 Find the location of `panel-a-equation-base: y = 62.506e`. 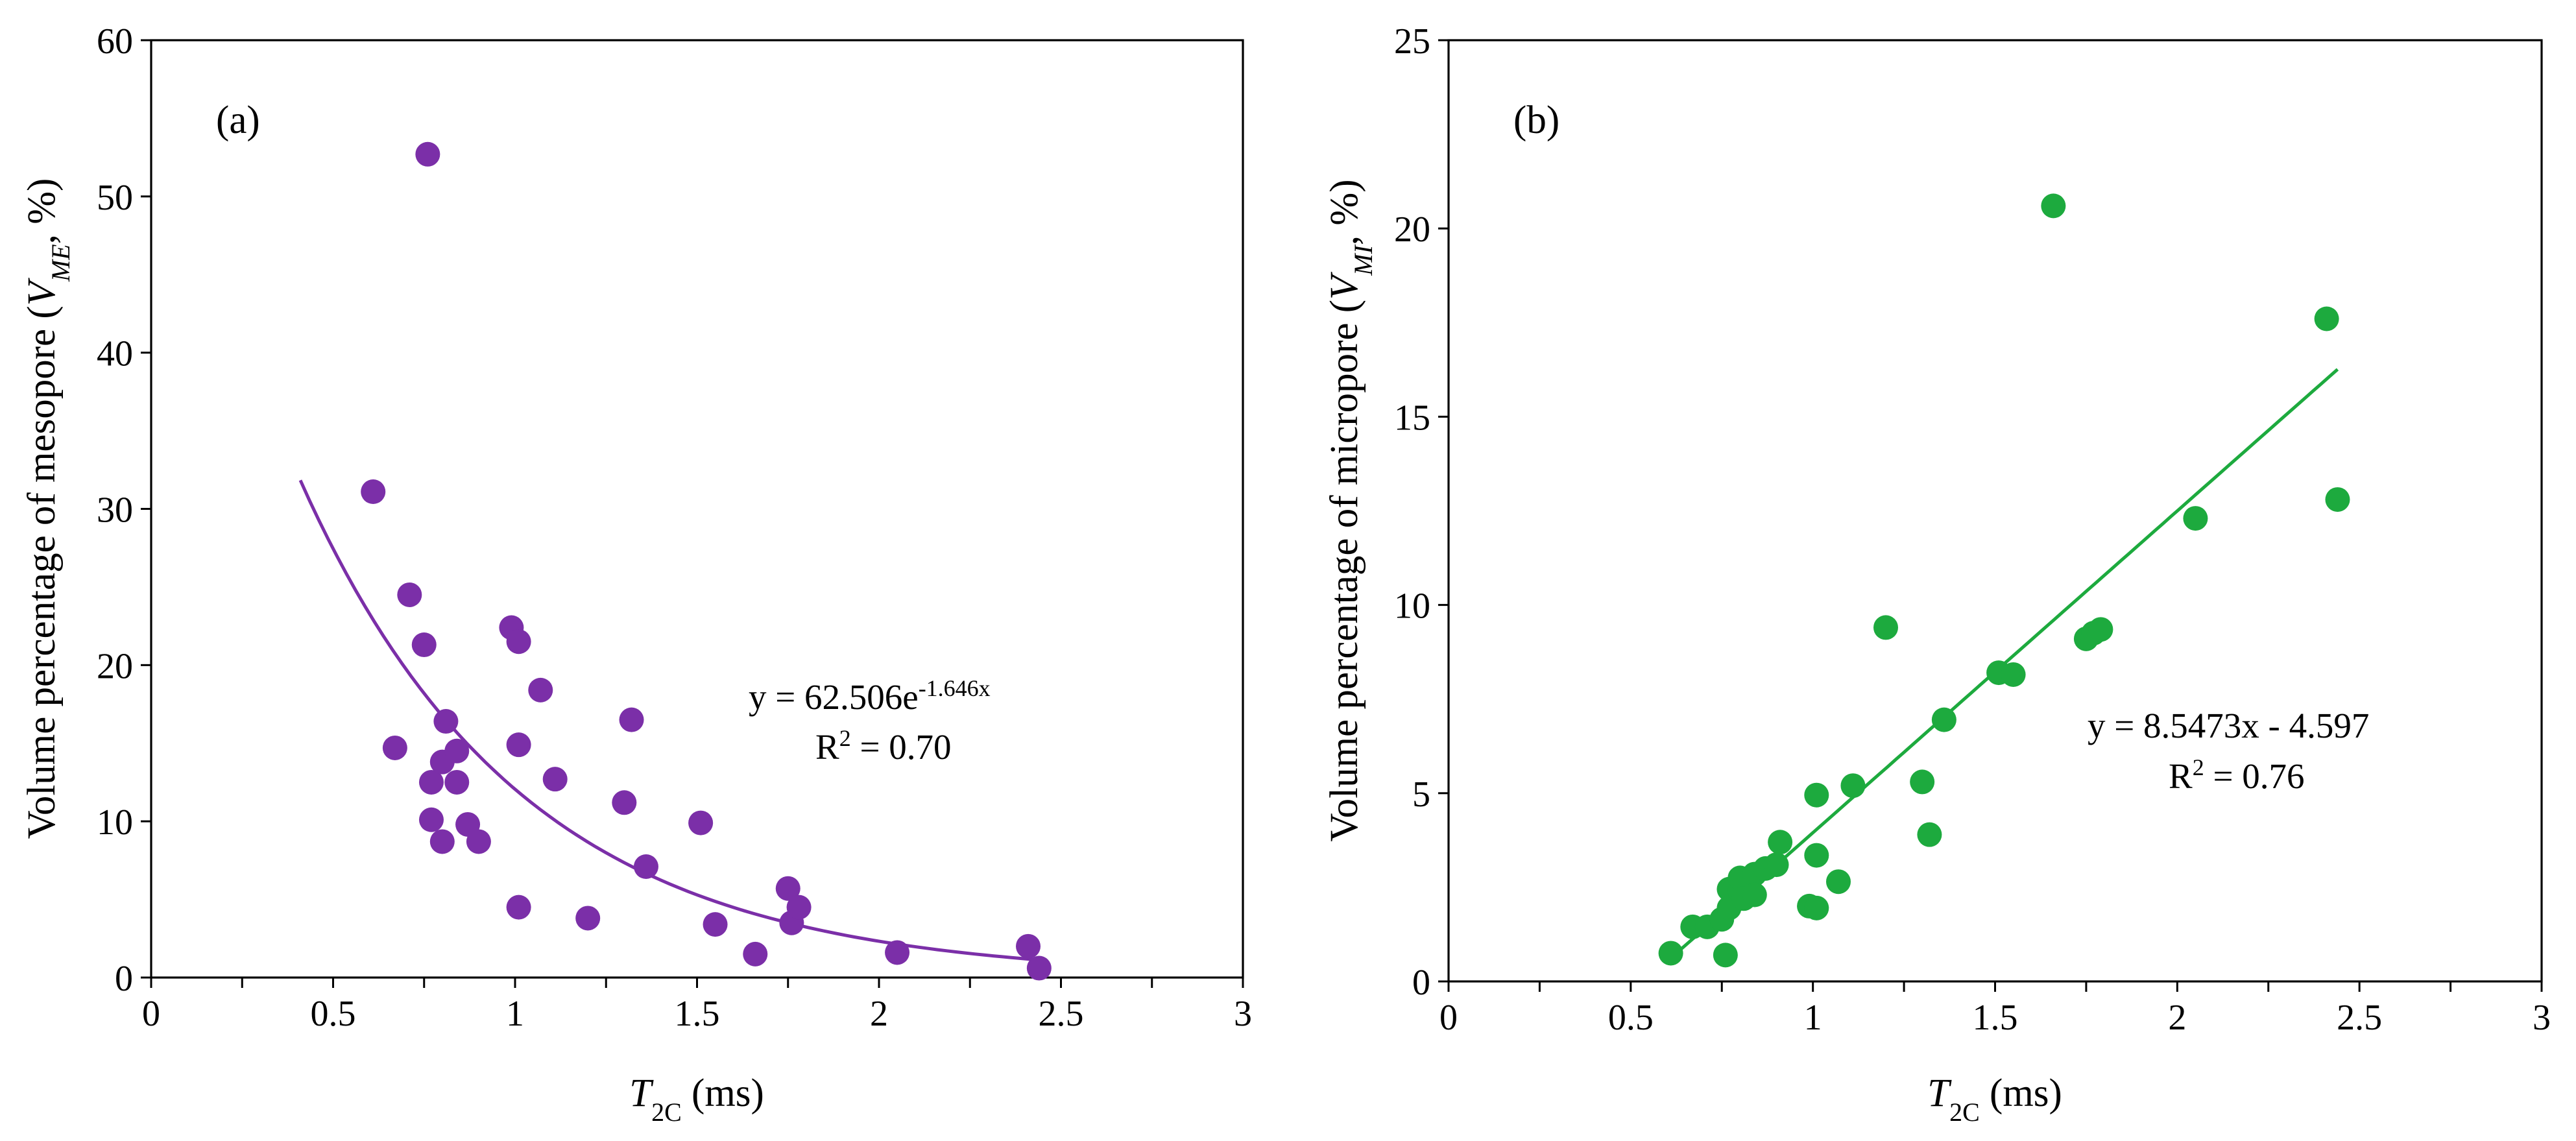

panel-a-equation-base: y = 62.506e is located at coordinates (834, 697).